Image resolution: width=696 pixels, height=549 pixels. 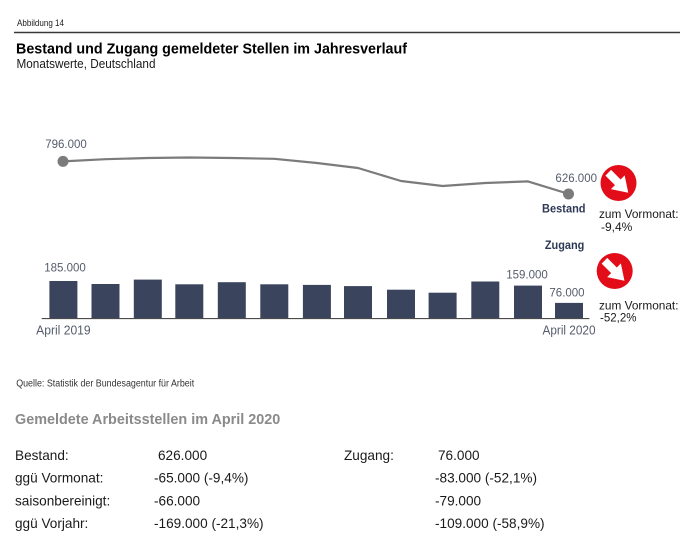 What do you see at coordinates (617, 227) in the screenshot?
I see `svg-text: -9,4%` at bounding box center [617, 227].